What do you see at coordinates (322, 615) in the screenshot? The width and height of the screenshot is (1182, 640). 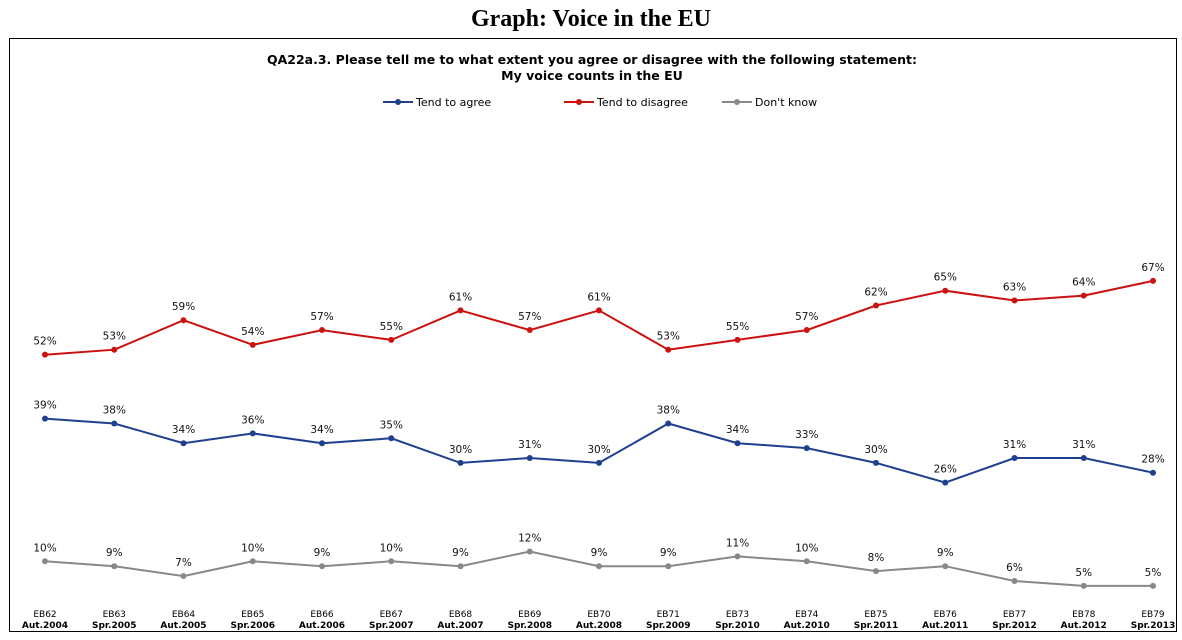 I see `x-tick-label: EB66` at bounding box center [322, 615].